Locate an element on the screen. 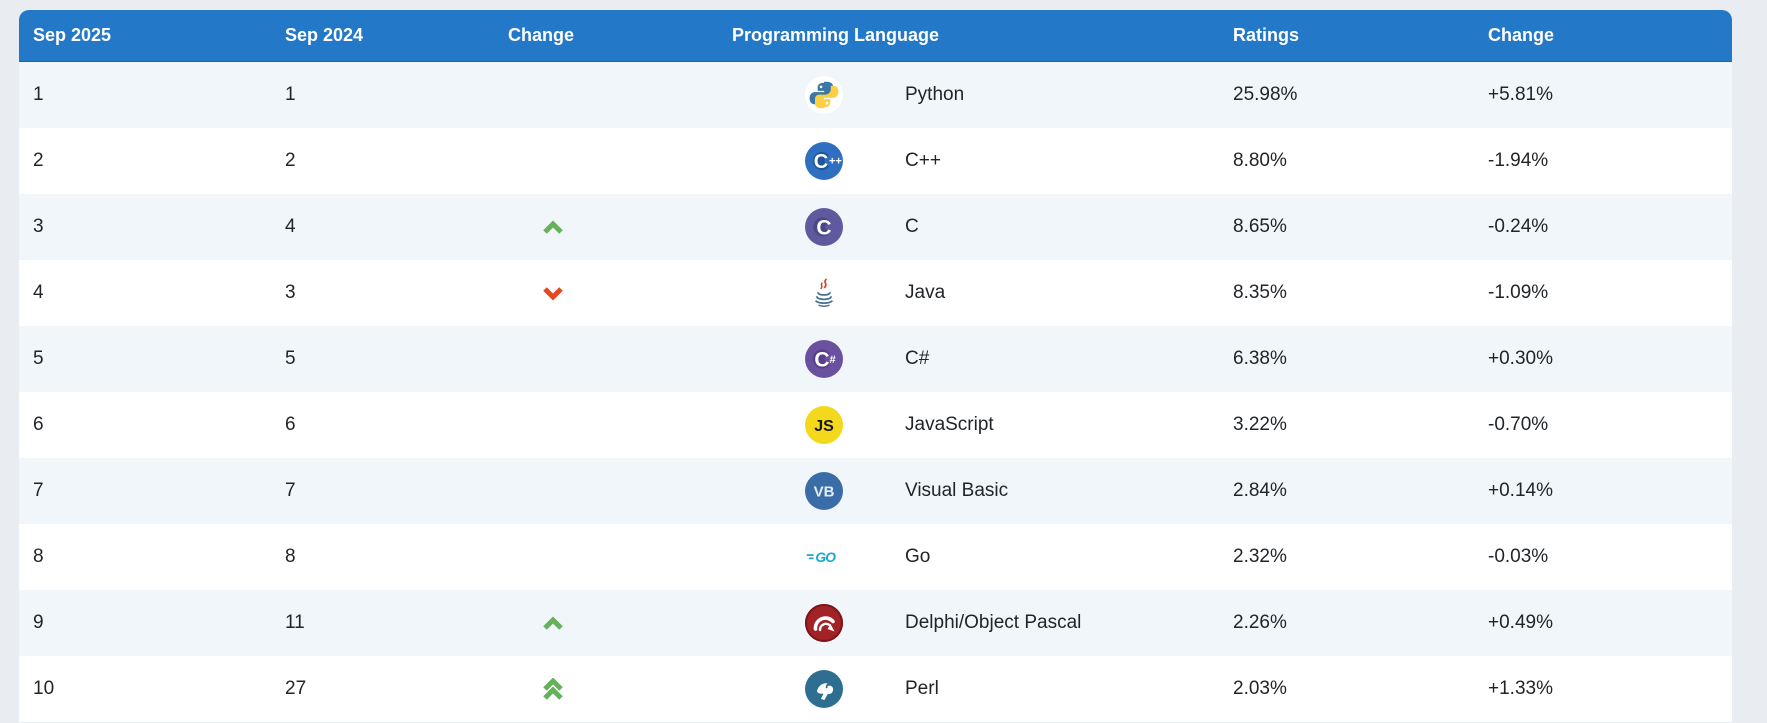 The image size is (1767, 723). csharp-icon: C # is located at coordinates (824, 359).